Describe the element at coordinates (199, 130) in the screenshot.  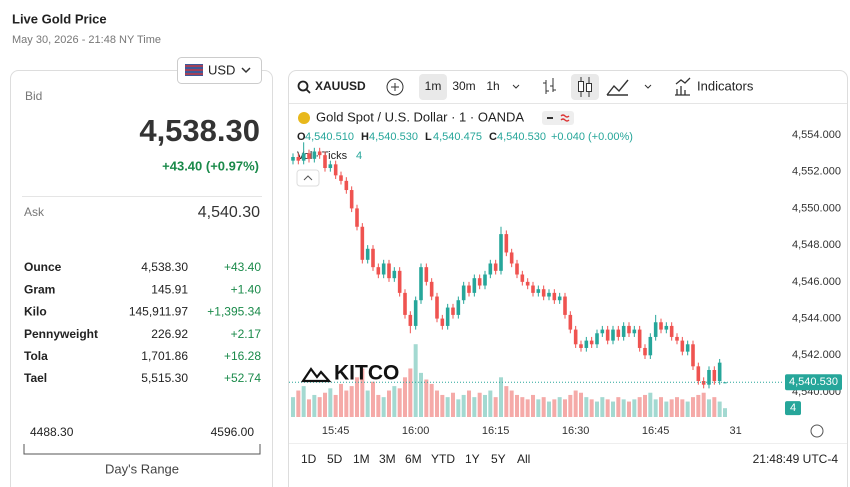
I see `bid: 4,538.30` at that location.